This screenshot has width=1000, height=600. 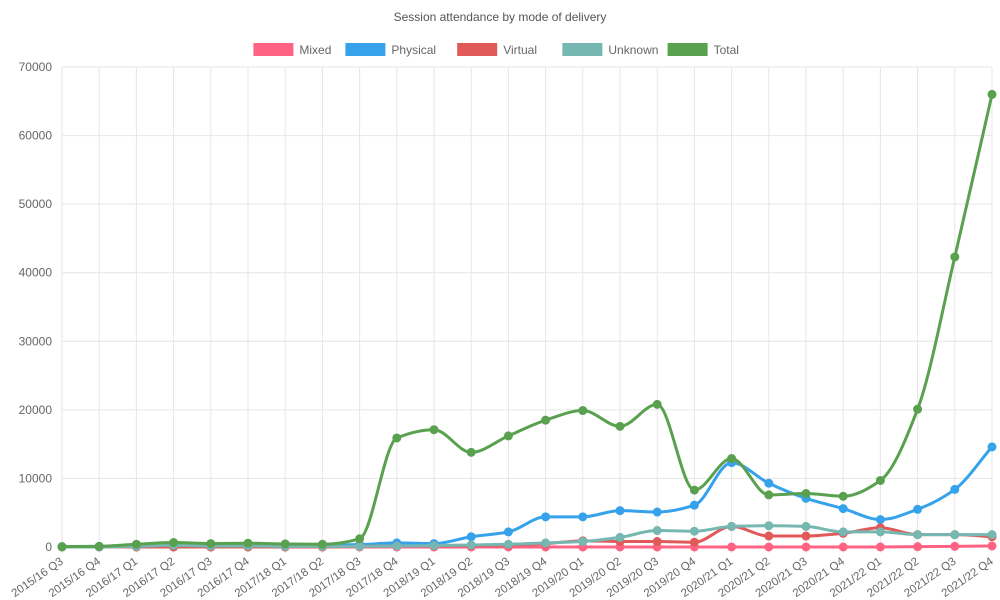 What do you see at coordinates (413, 50) in the screenshot?
I see `legend-label-physical: Physical` at bounding box center [413, 50].